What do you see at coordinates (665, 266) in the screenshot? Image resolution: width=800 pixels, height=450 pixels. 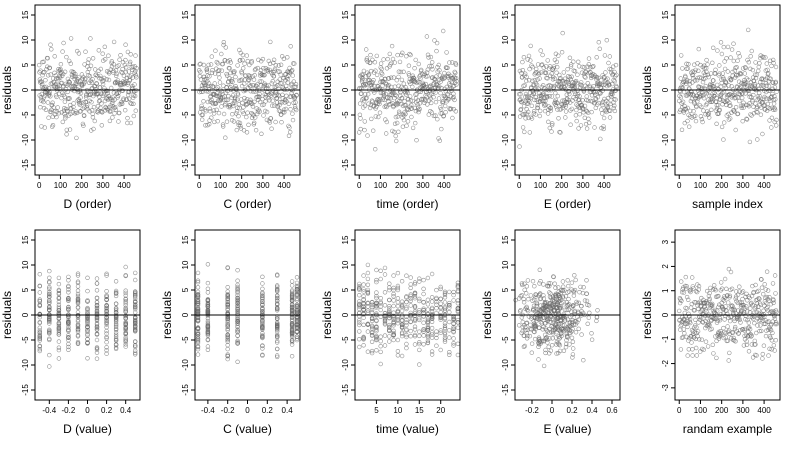 I see `y-tick-label: 2` at bounding box center [665, 266].